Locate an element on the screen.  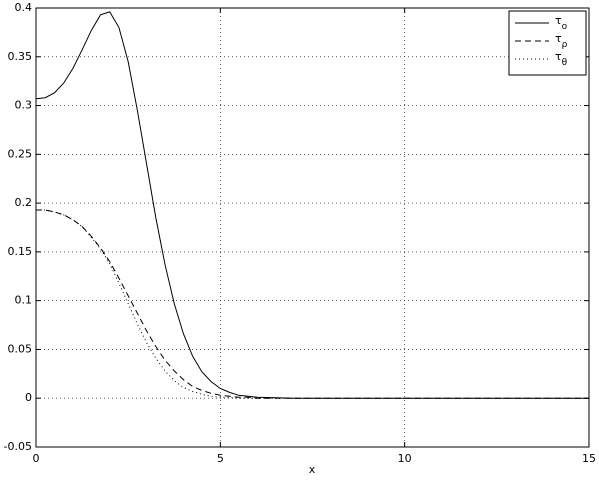
x-tick-label: 0 is located at coordinates (36, 458).